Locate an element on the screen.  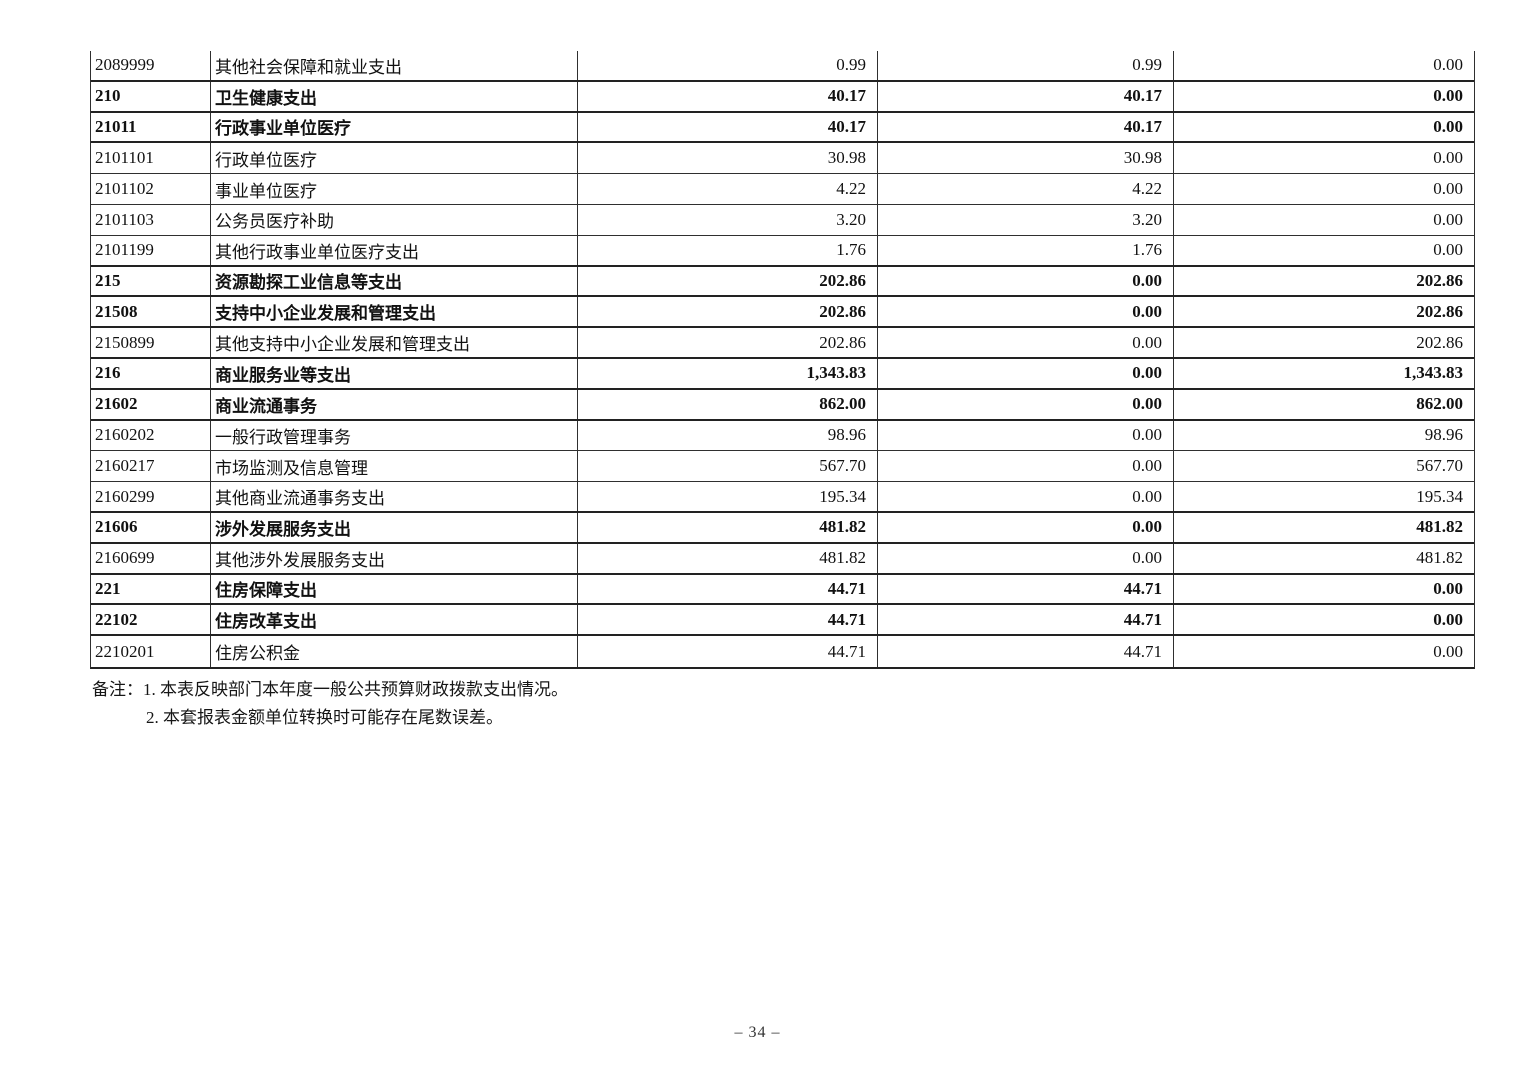
table-row: 21606 涉外发展服务支出 481.82 0.00 481.82 is located at coordinates (782, 528).